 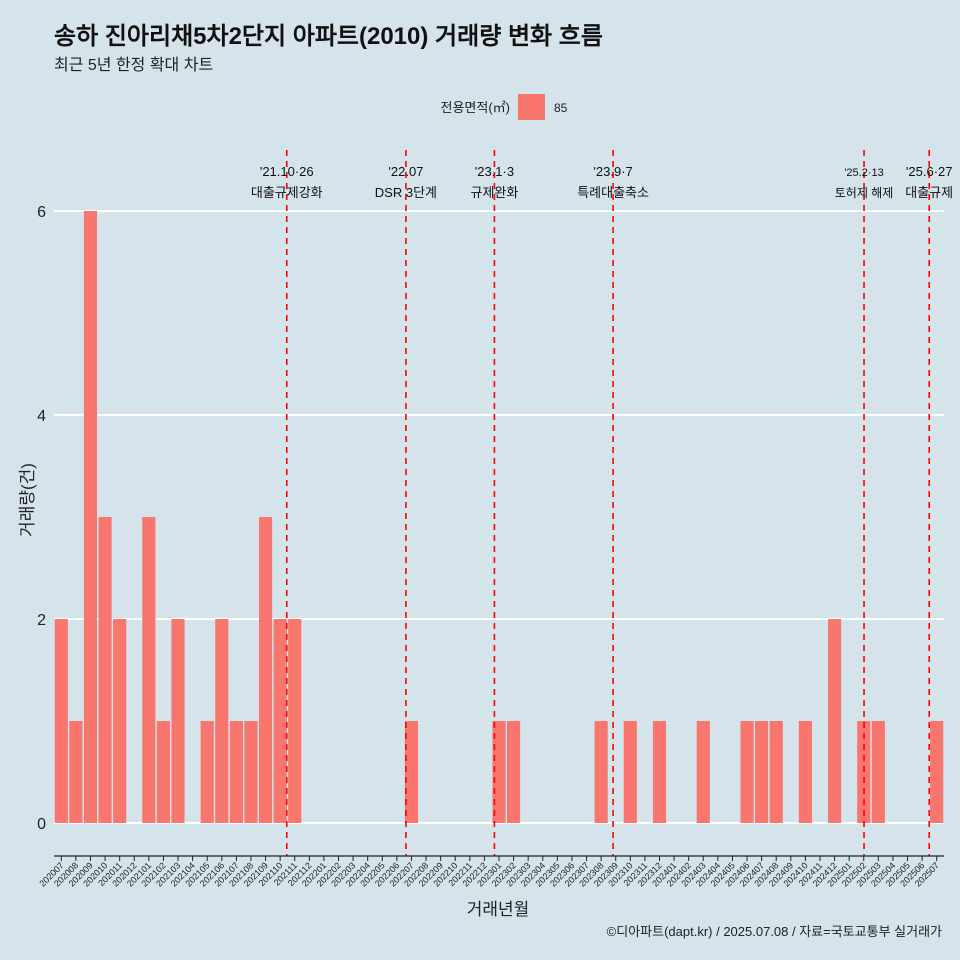 I want to click on legend-title: 전용면적(㎡), so click(x=476, y=107).